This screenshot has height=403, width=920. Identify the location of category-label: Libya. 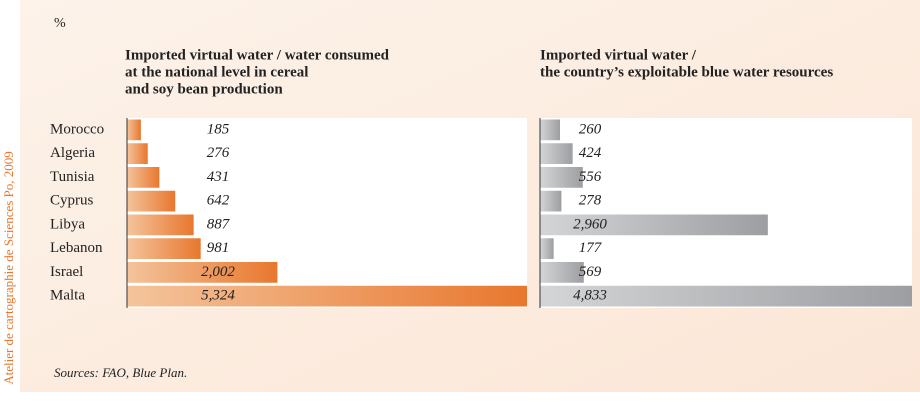
(67, 224).